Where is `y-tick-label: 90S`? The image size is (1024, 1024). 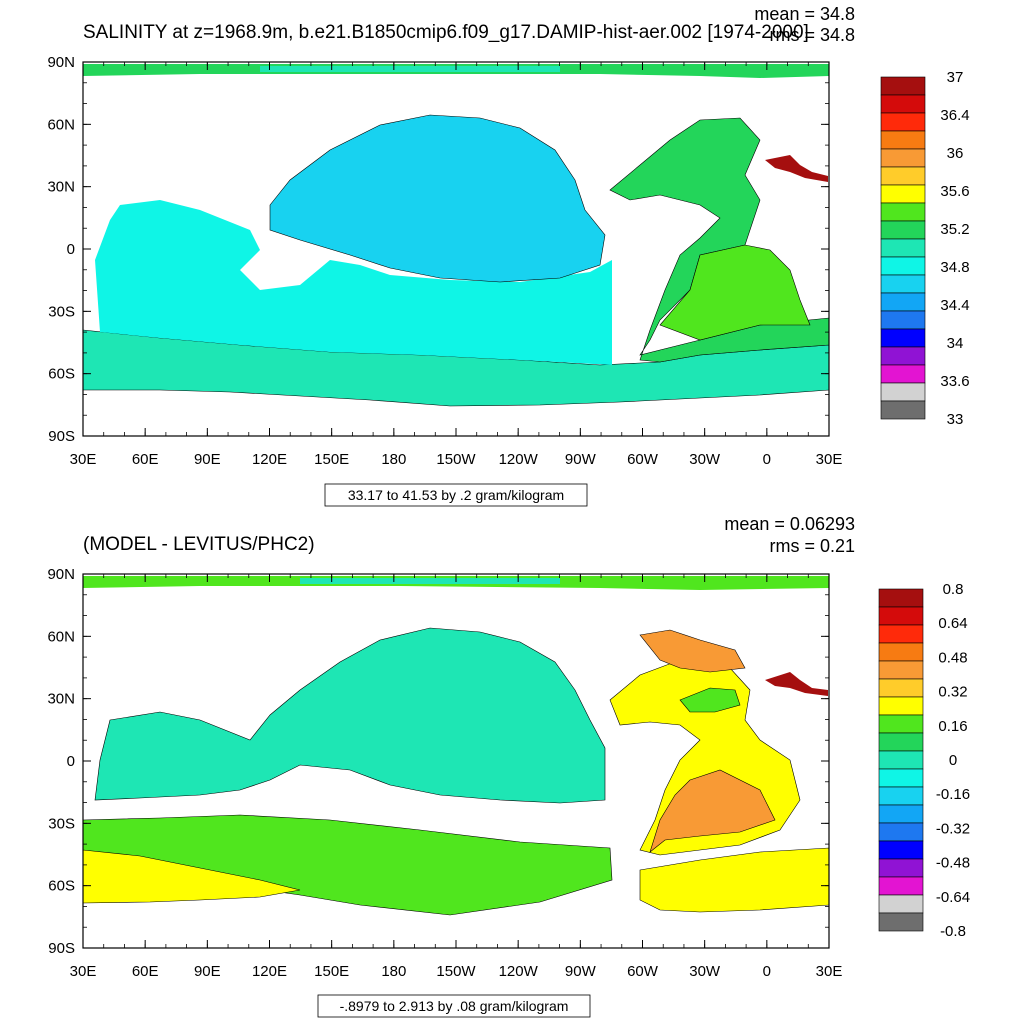 y-tick-label: 90S is located at coordinates (61, 436).